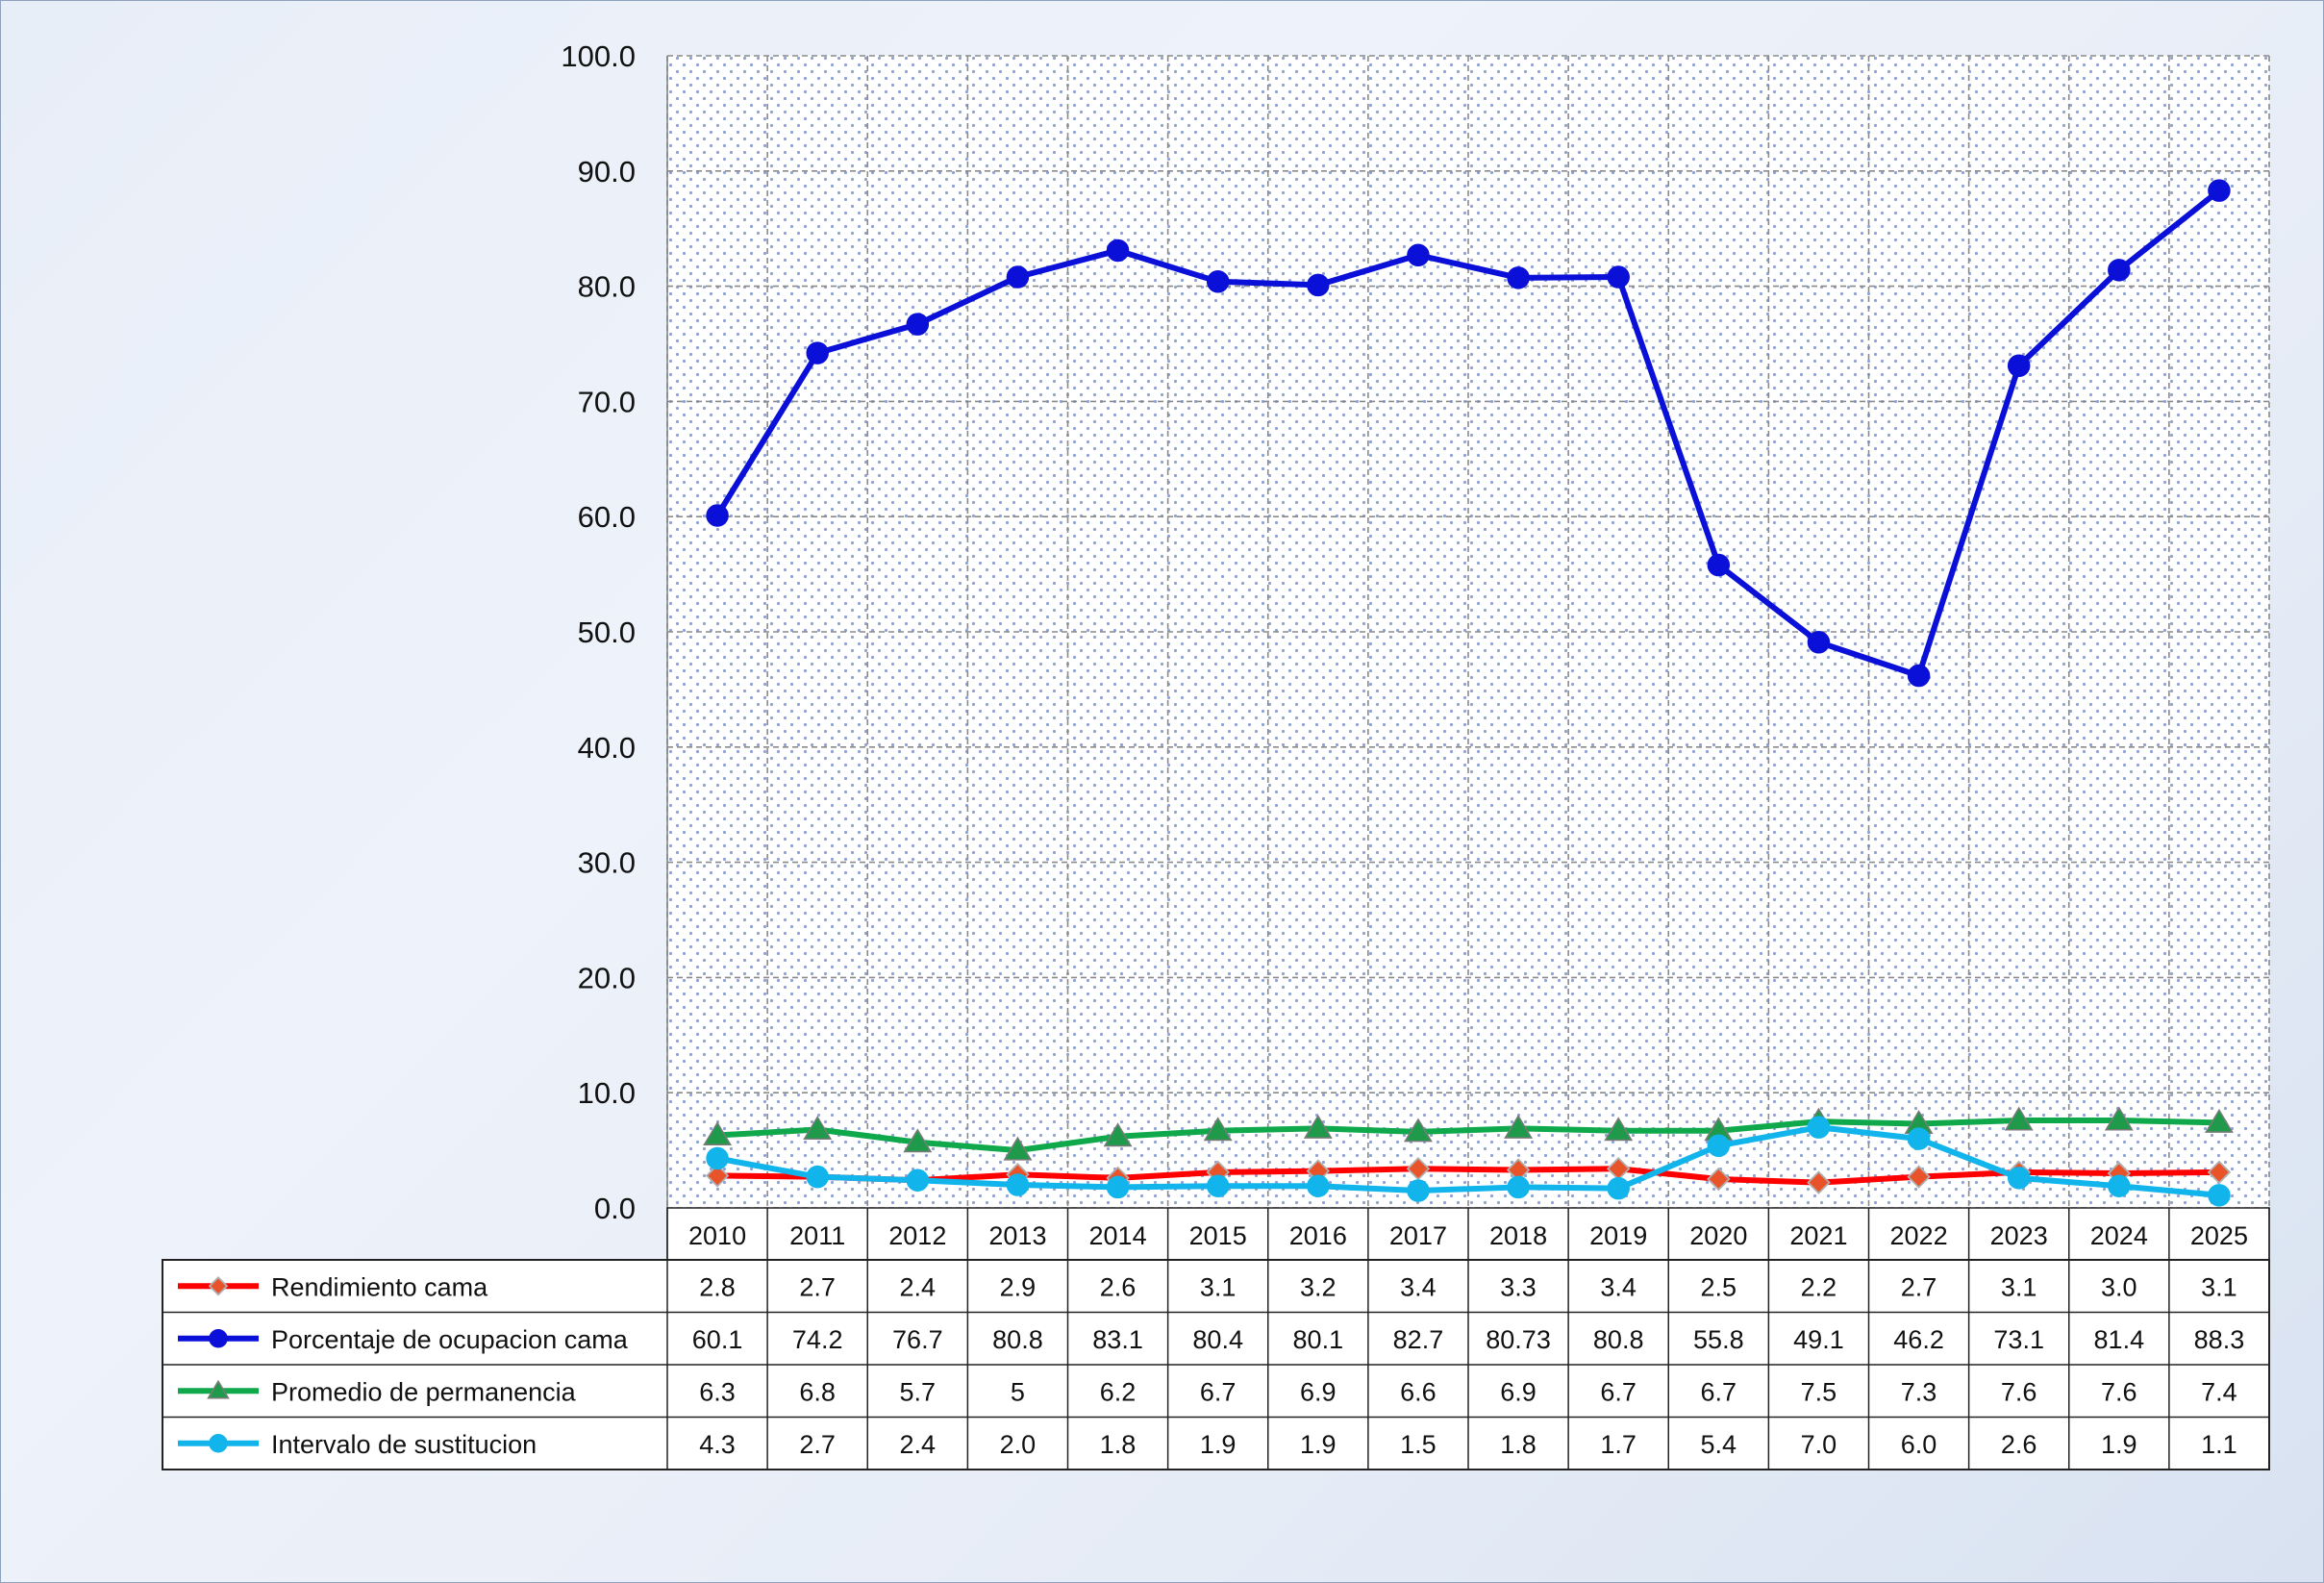 The image size is (2324, 1583). I want to click on x-tick-label: 2017, so click(1418, 1235).